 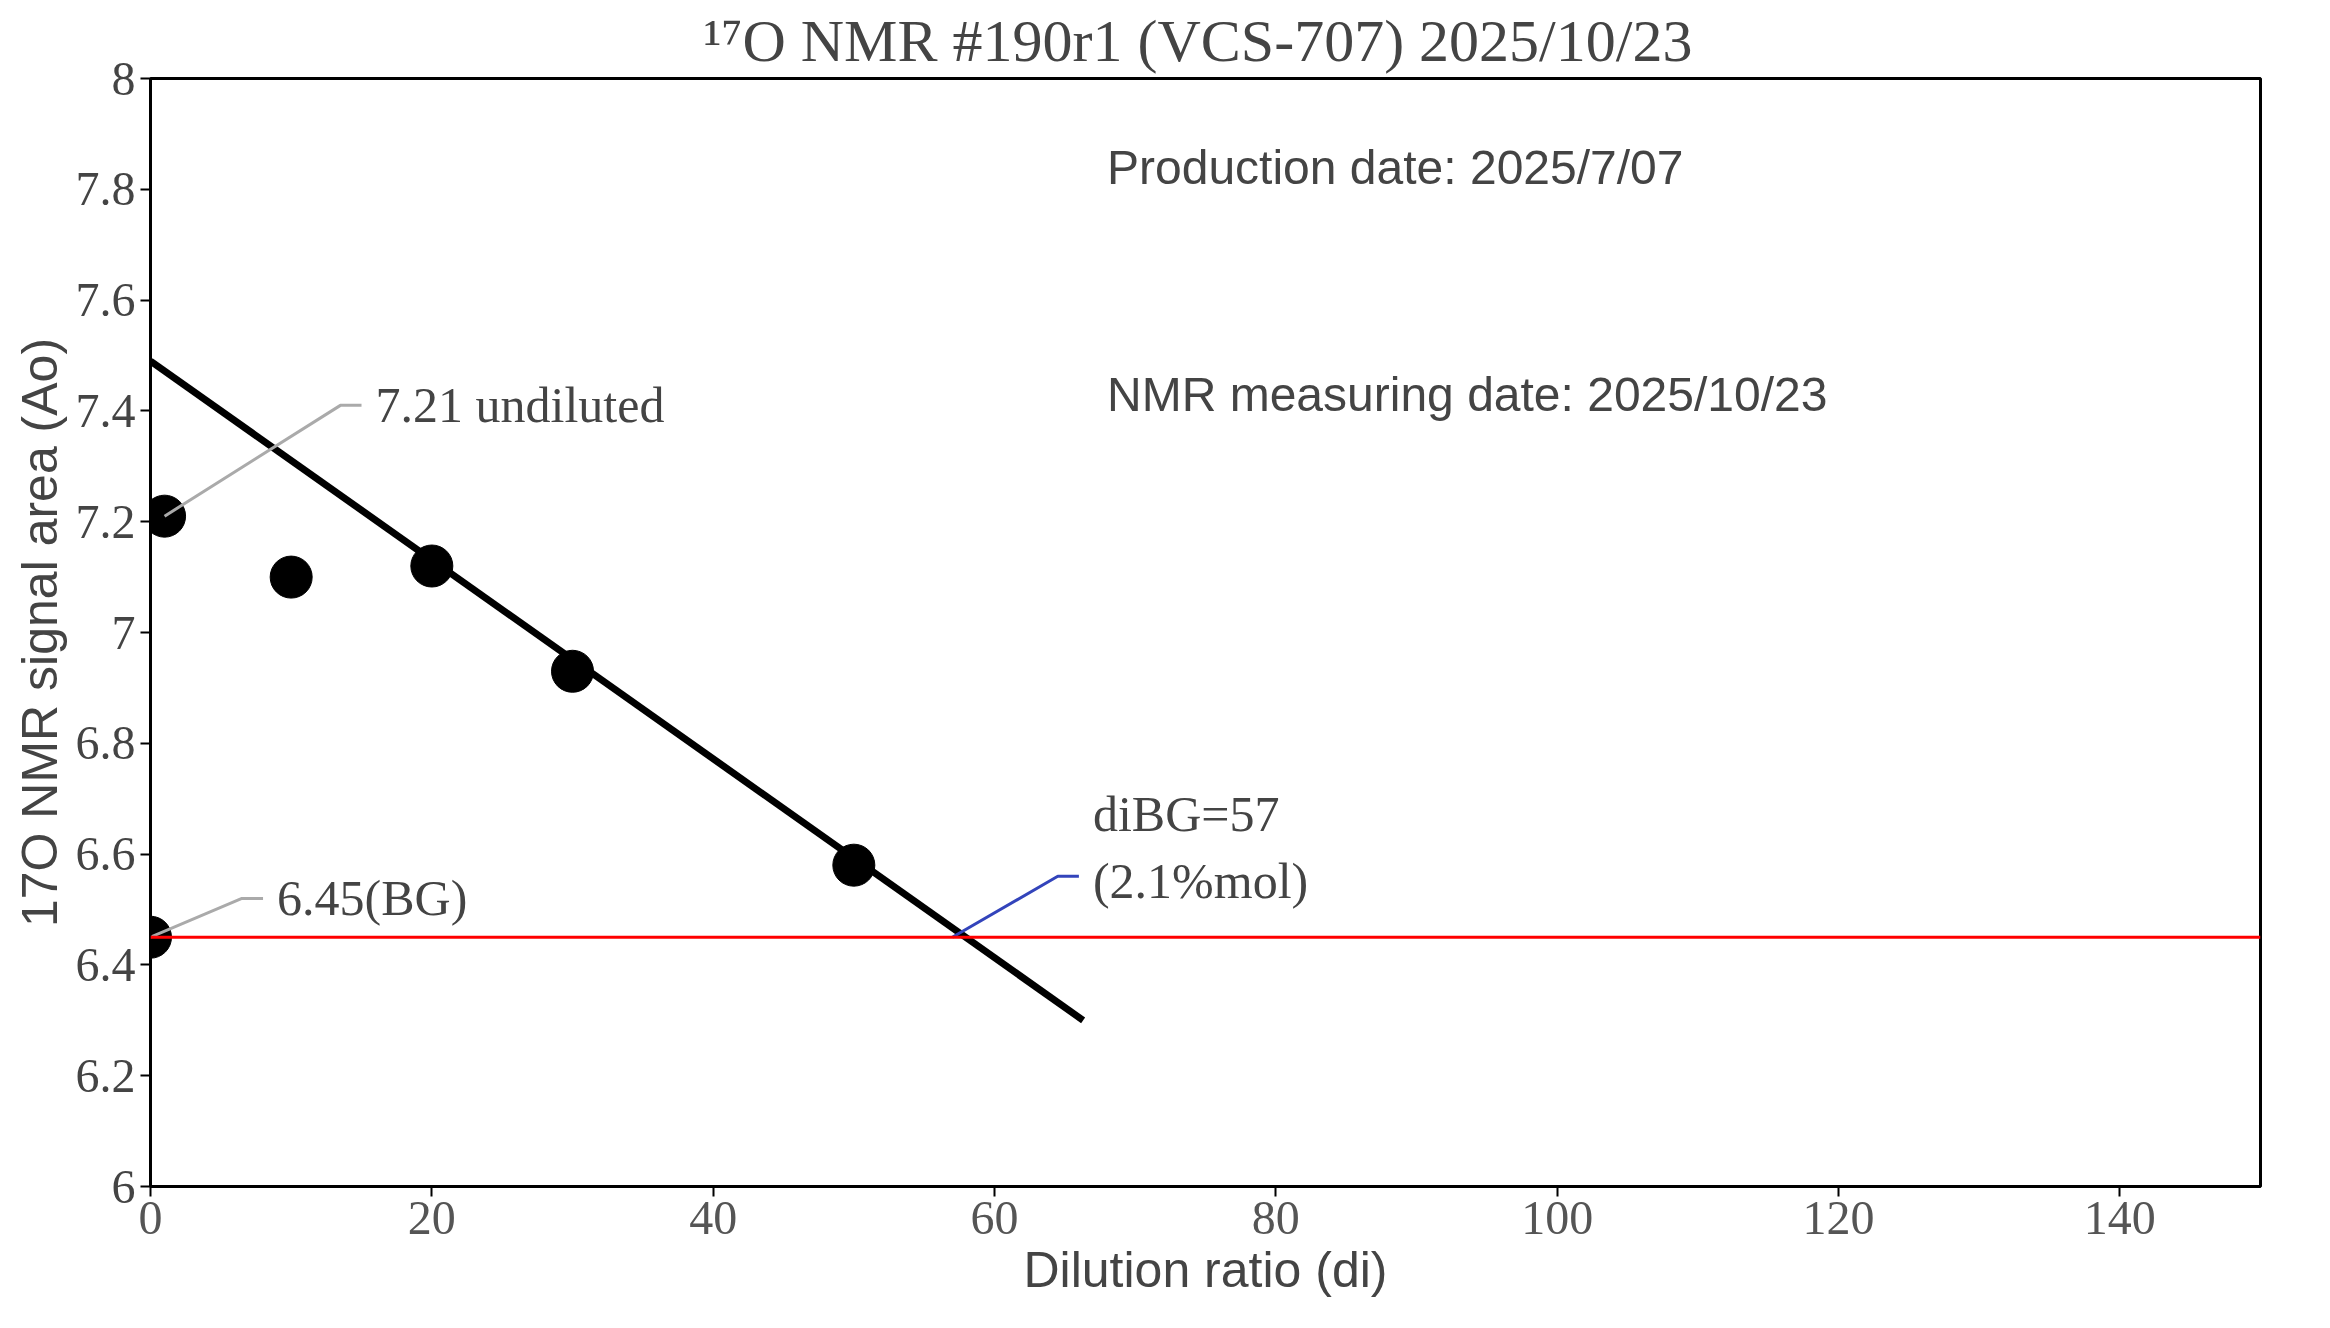 I want to click on x-tick-label: 0, so click(x=150, y=1217).